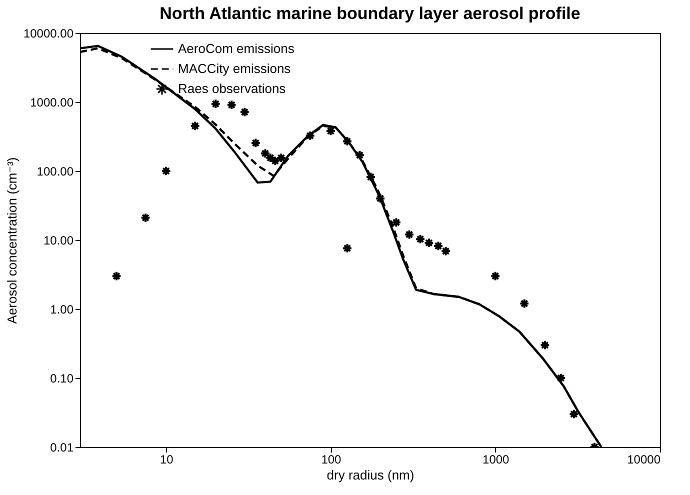 This screenshot has width=690, height=495. What do you see at coordinates (52, 103) in the screenshot?
I see `y-tick-label: 1000.00` at bounding box center [52, 103].